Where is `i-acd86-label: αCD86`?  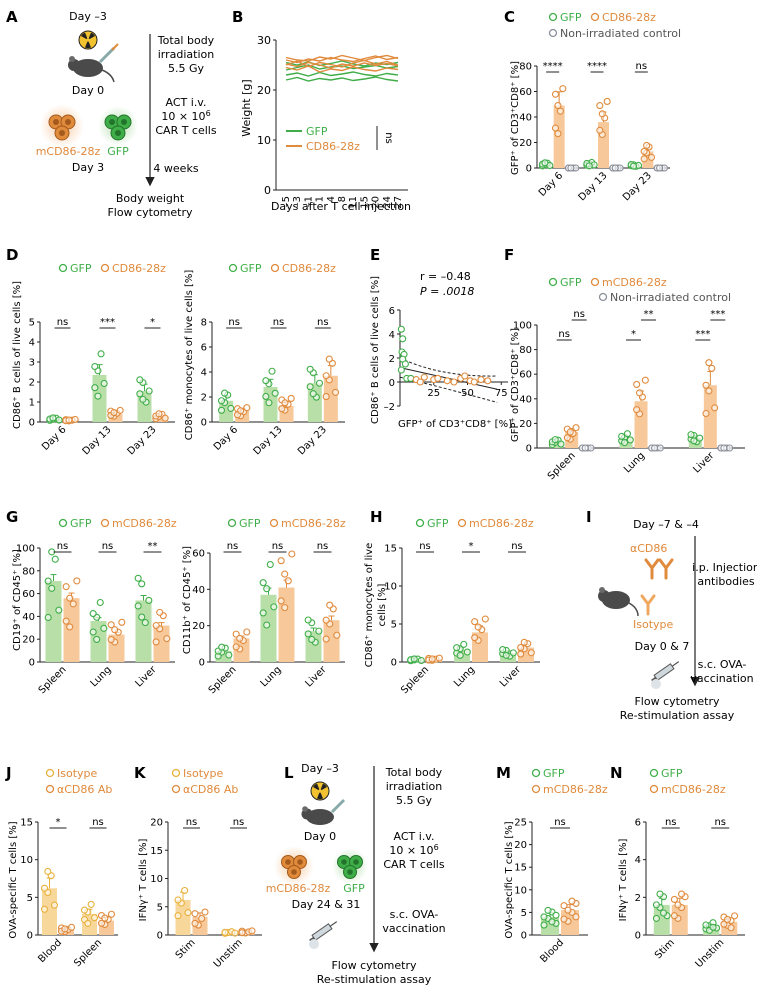
i-acd86-label: αCD86 is located at coordinates (648, 548).